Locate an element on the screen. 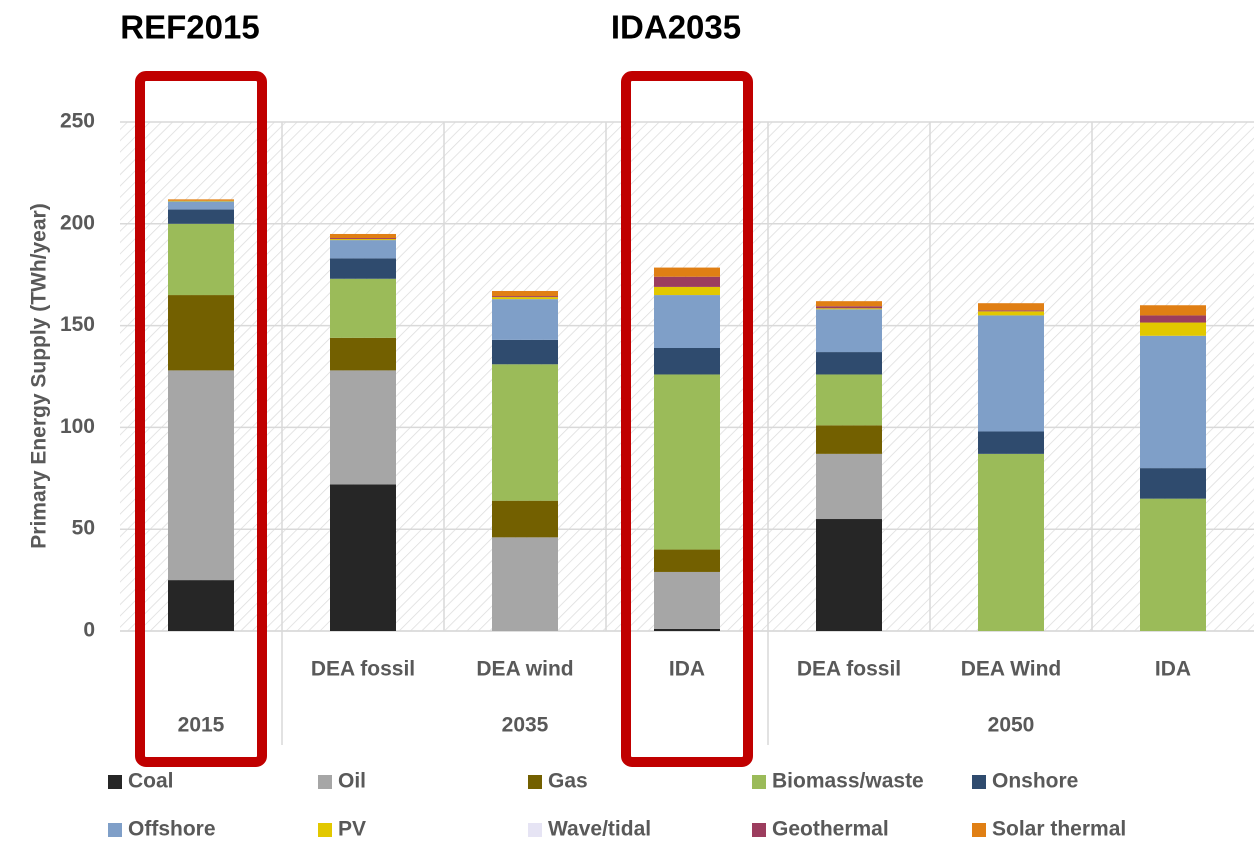 This screenshot has width=1254, height=845. legend-label: Oil is located at coordinates (352, 781).